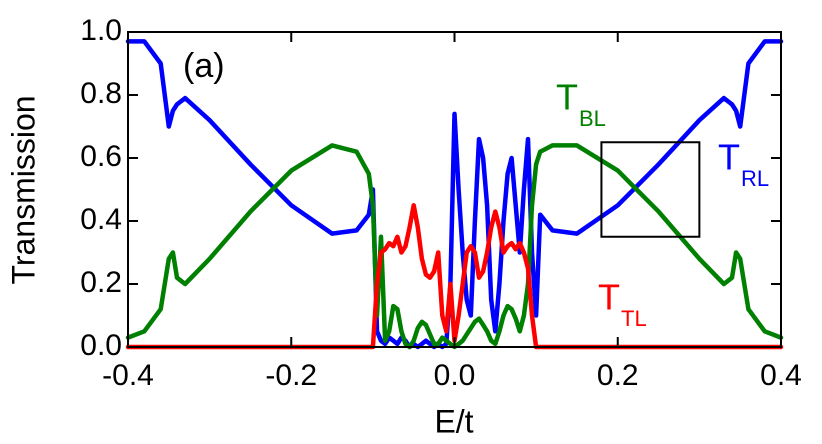  Describe the element at coordinates (455, 375) in the screenshot. I see `x-tick-label: 0.0` at that location.